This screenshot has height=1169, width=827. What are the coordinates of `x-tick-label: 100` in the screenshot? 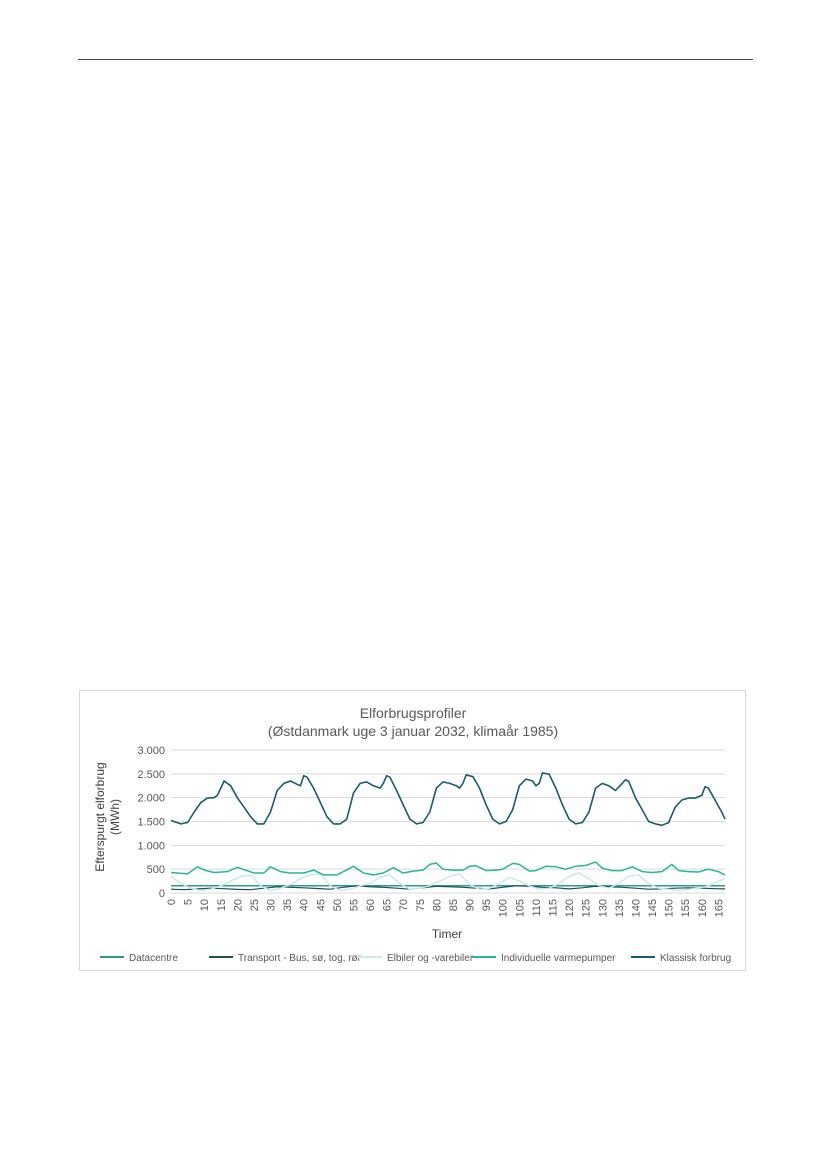 It's located at (504, 908).